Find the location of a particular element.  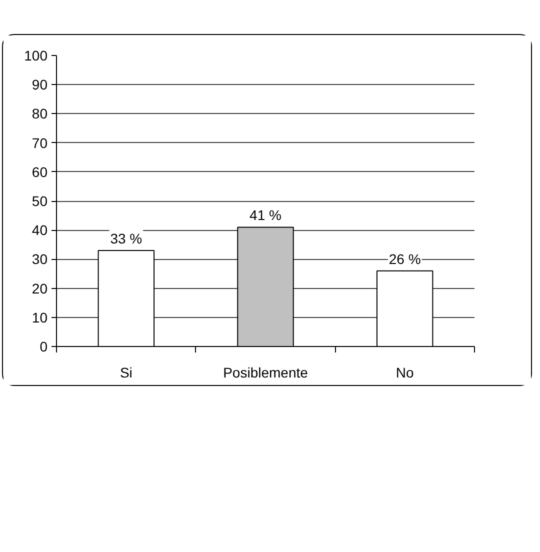

data-label: 26 % is located at coordinates (404, 258).